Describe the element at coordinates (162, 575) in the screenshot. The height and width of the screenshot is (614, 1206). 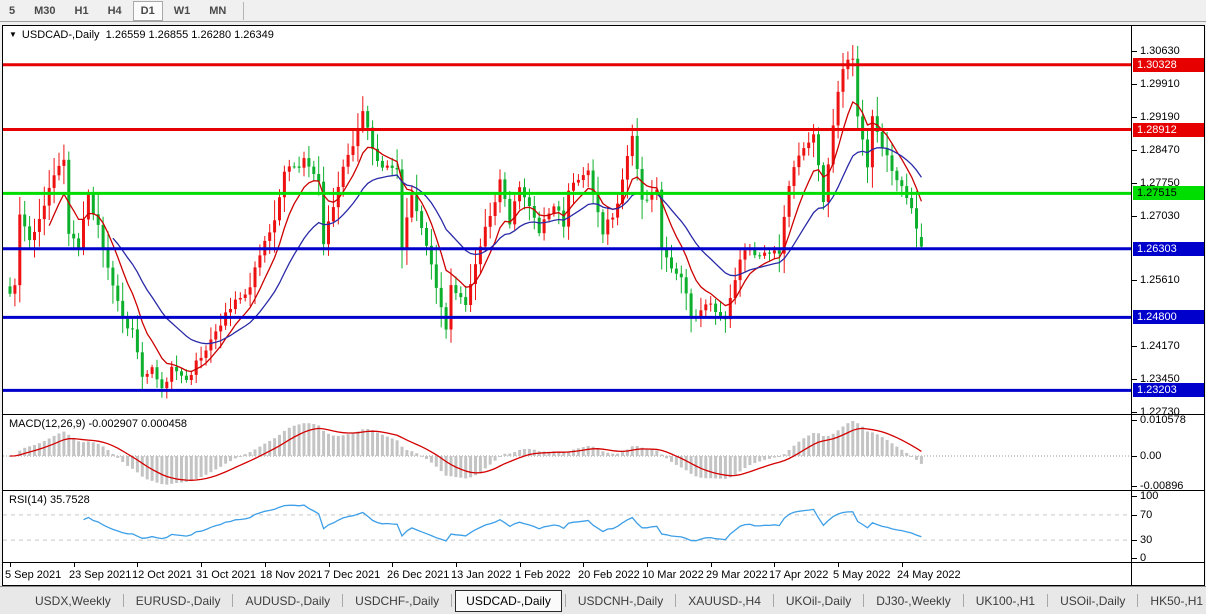
I see `date-label: 12 Oct 2021` at that location.